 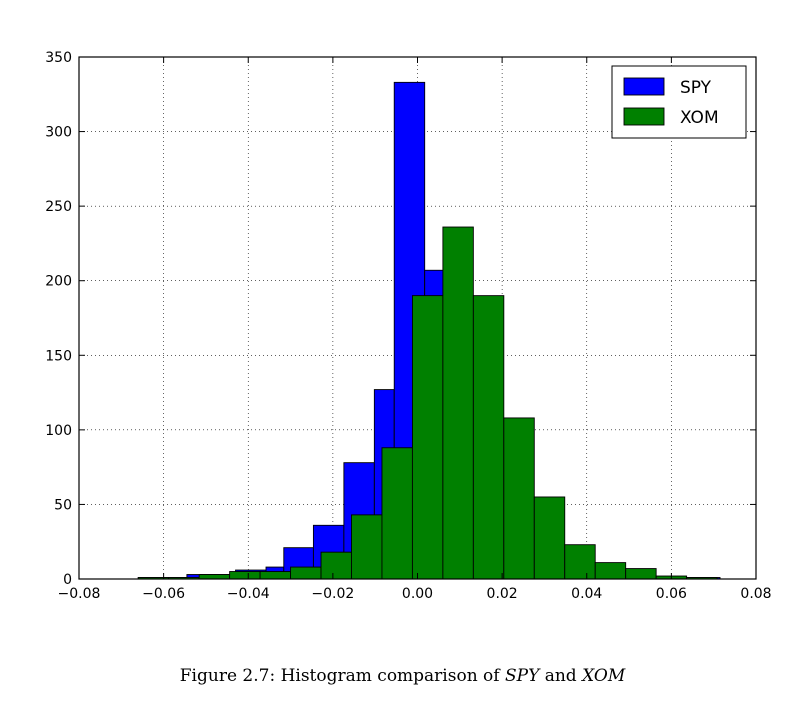 What do you see at coordinates (248, 594) in the screenshot?
I see `x-tick-label: −0.04` at bounding box center [248, 594].